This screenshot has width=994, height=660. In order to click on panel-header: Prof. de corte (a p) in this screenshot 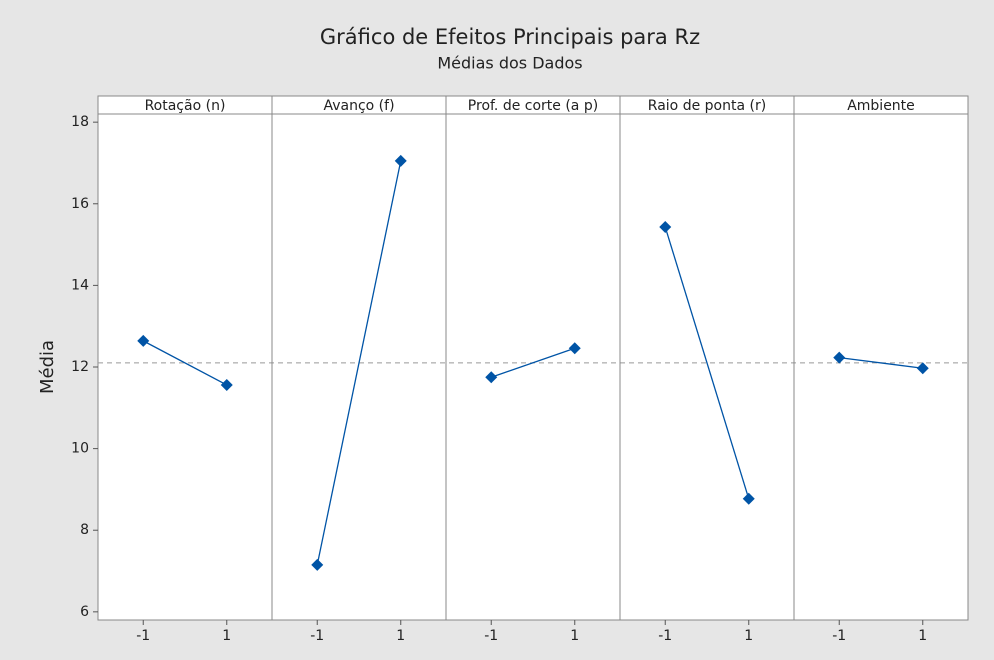, I will do `click(533, 106)`.